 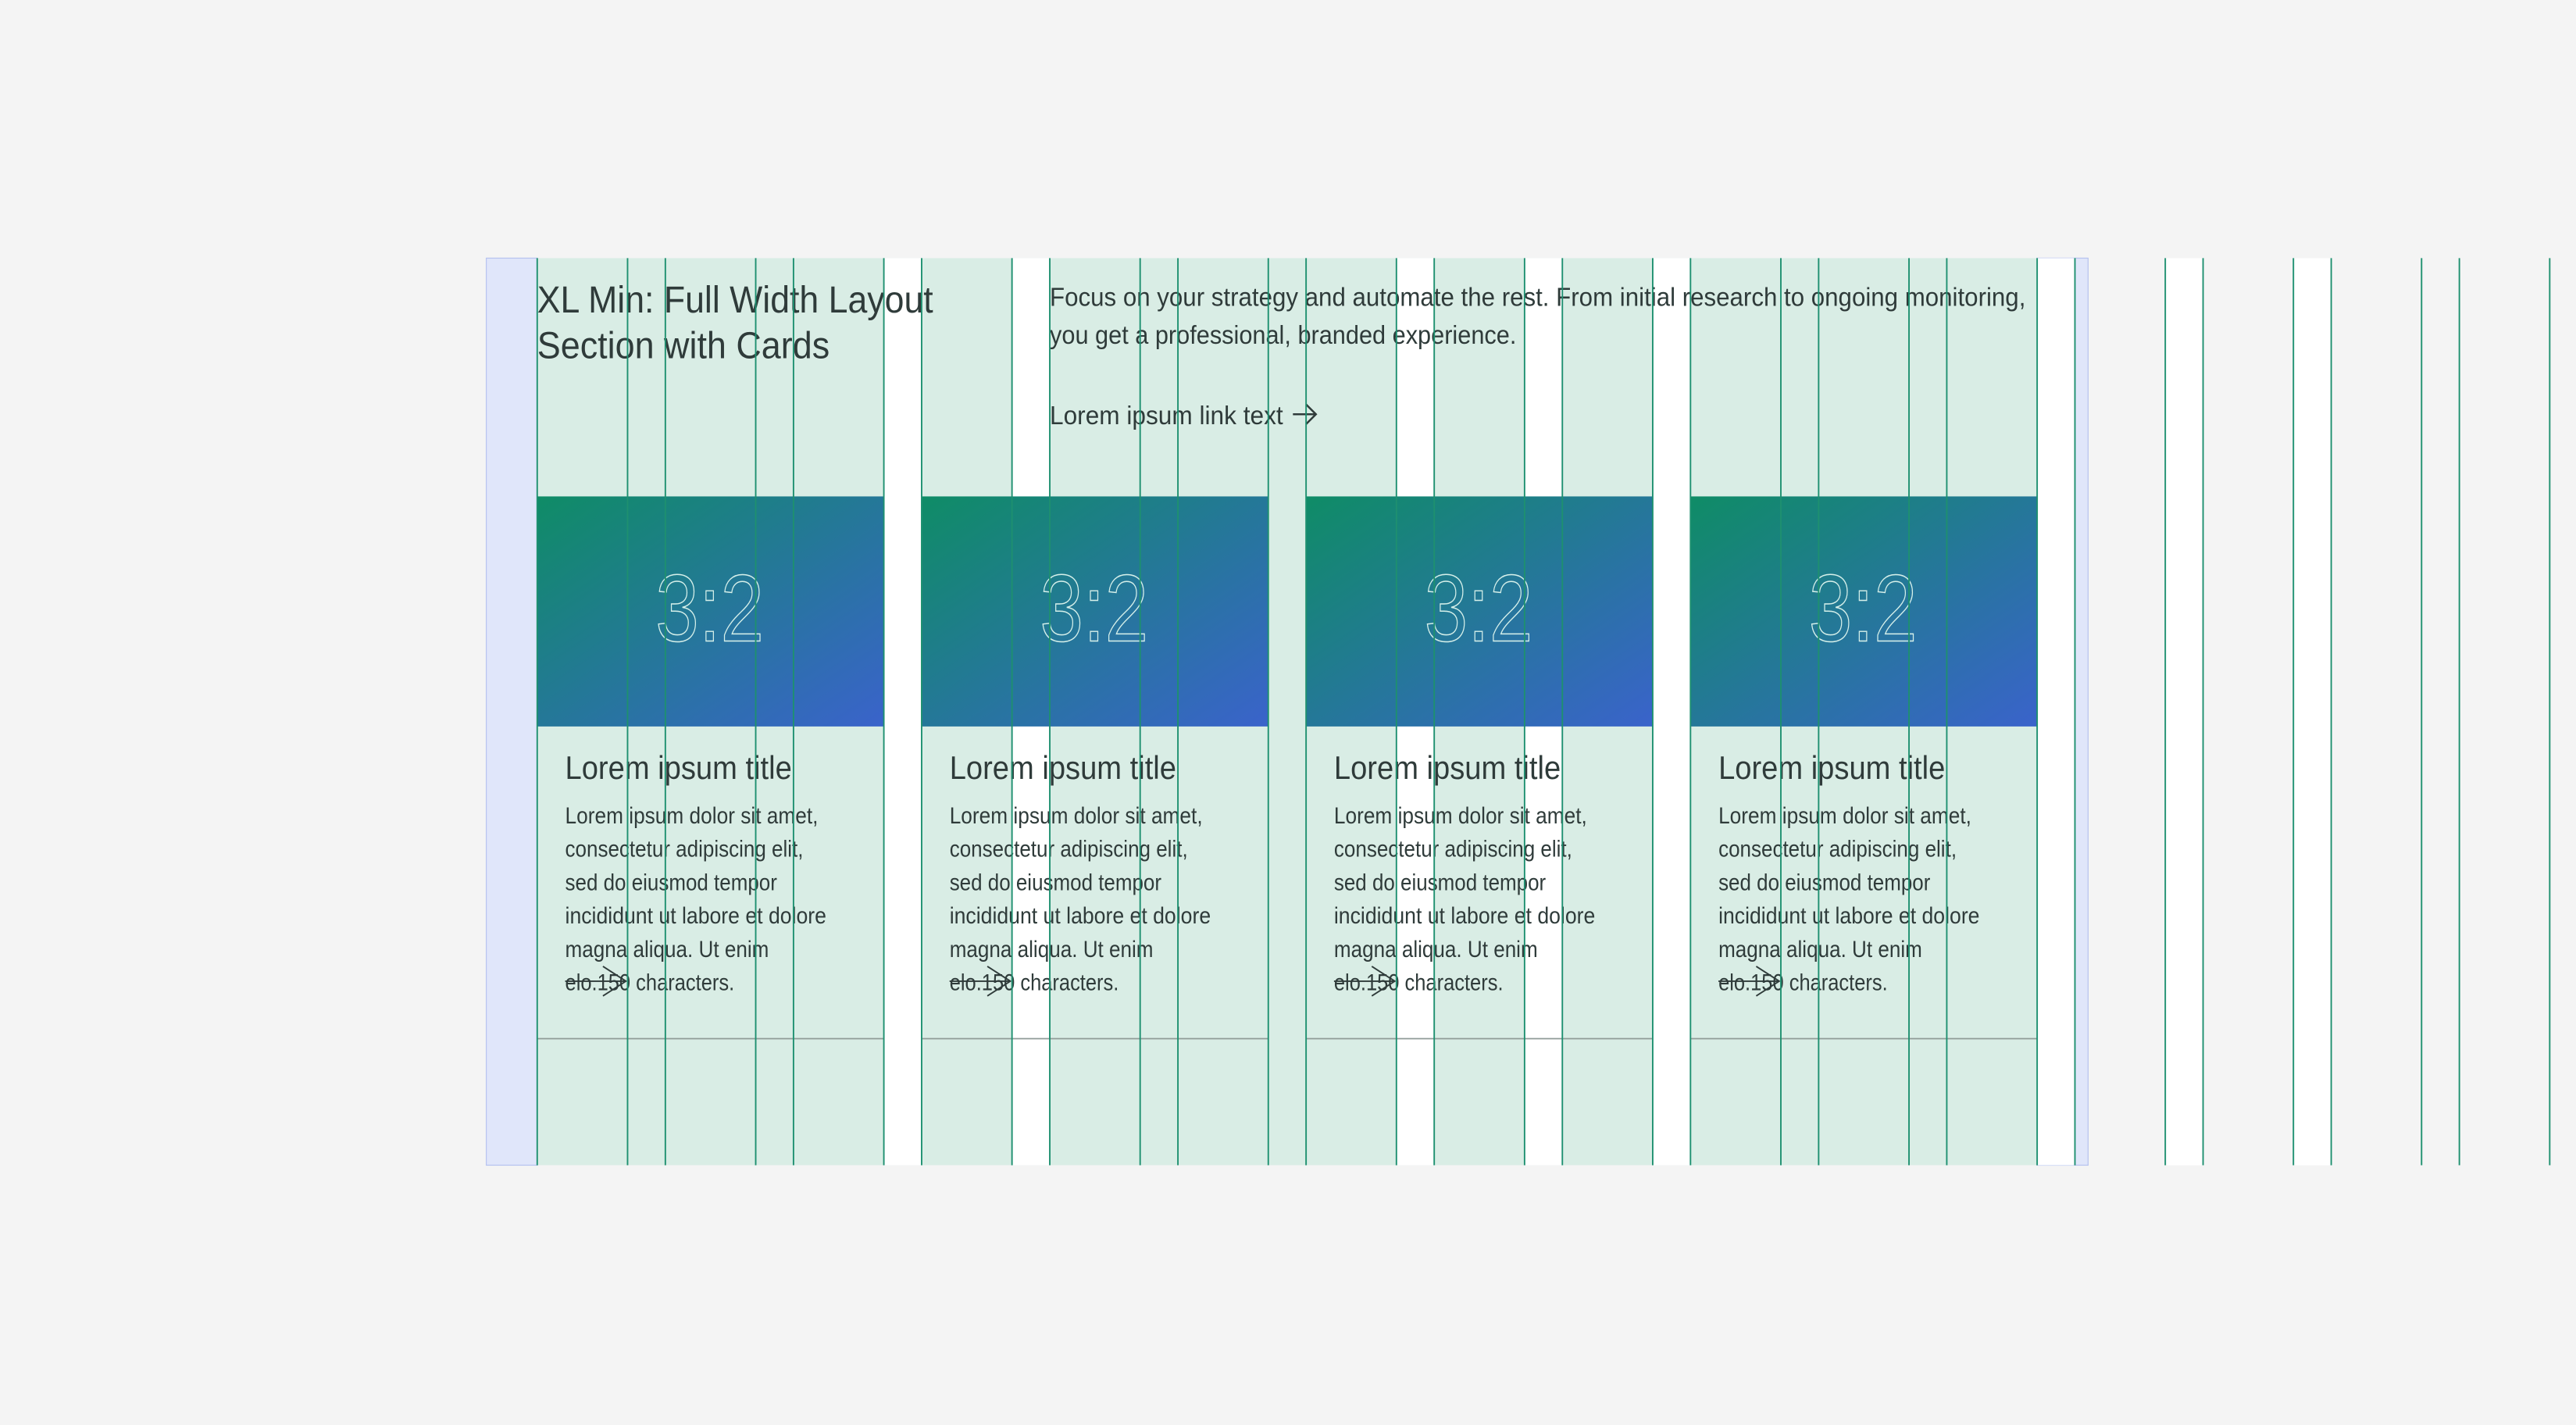 What do you see at coordinates (735, 300) in the screenshot?
I see `heading-line: XL Min: Full Width Layout` at bounding box center [735, 300].